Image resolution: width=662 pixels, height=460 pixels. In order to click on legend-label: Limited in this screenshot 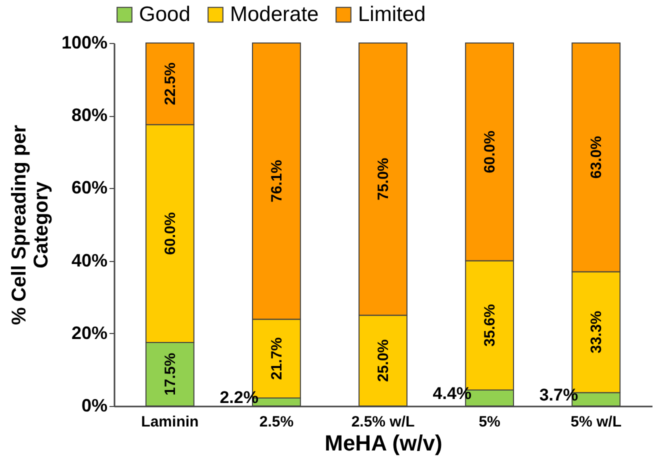, I will do `click(392, 14)`.